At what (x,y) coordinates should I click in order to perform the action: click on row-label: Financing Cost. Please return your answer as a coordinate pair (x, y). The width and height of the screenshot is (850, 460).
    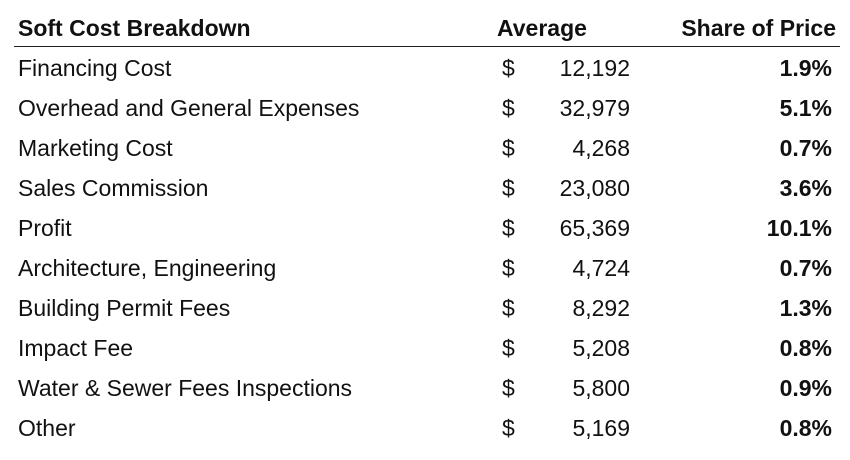
    Looking at the image, I should click on (95, 68).